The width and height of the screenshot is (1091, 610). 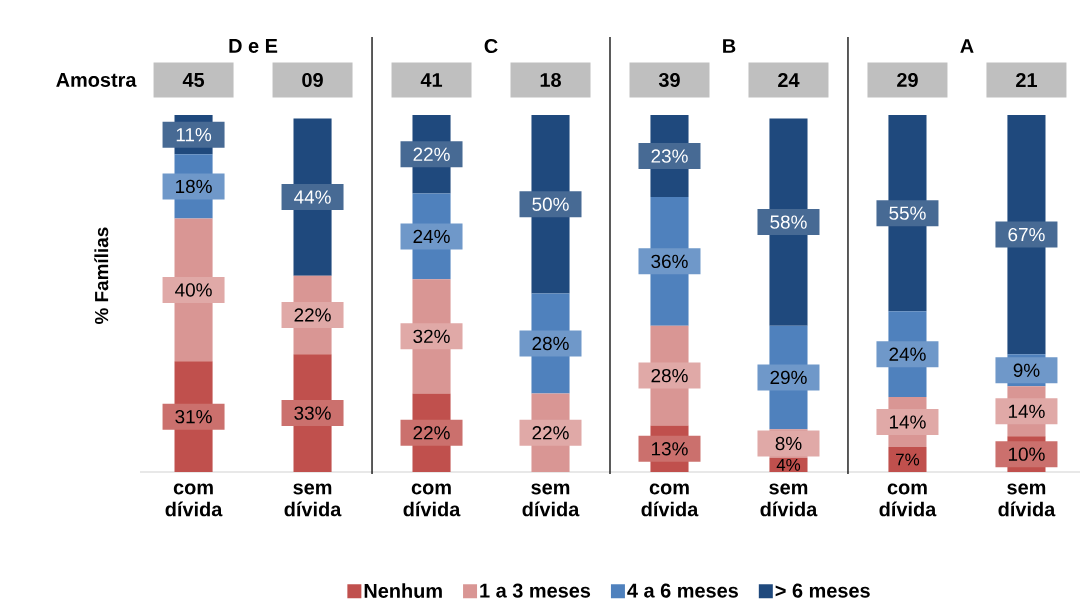 I want to click on y-axis-title: % Famílias, so click(x=101, y=276).